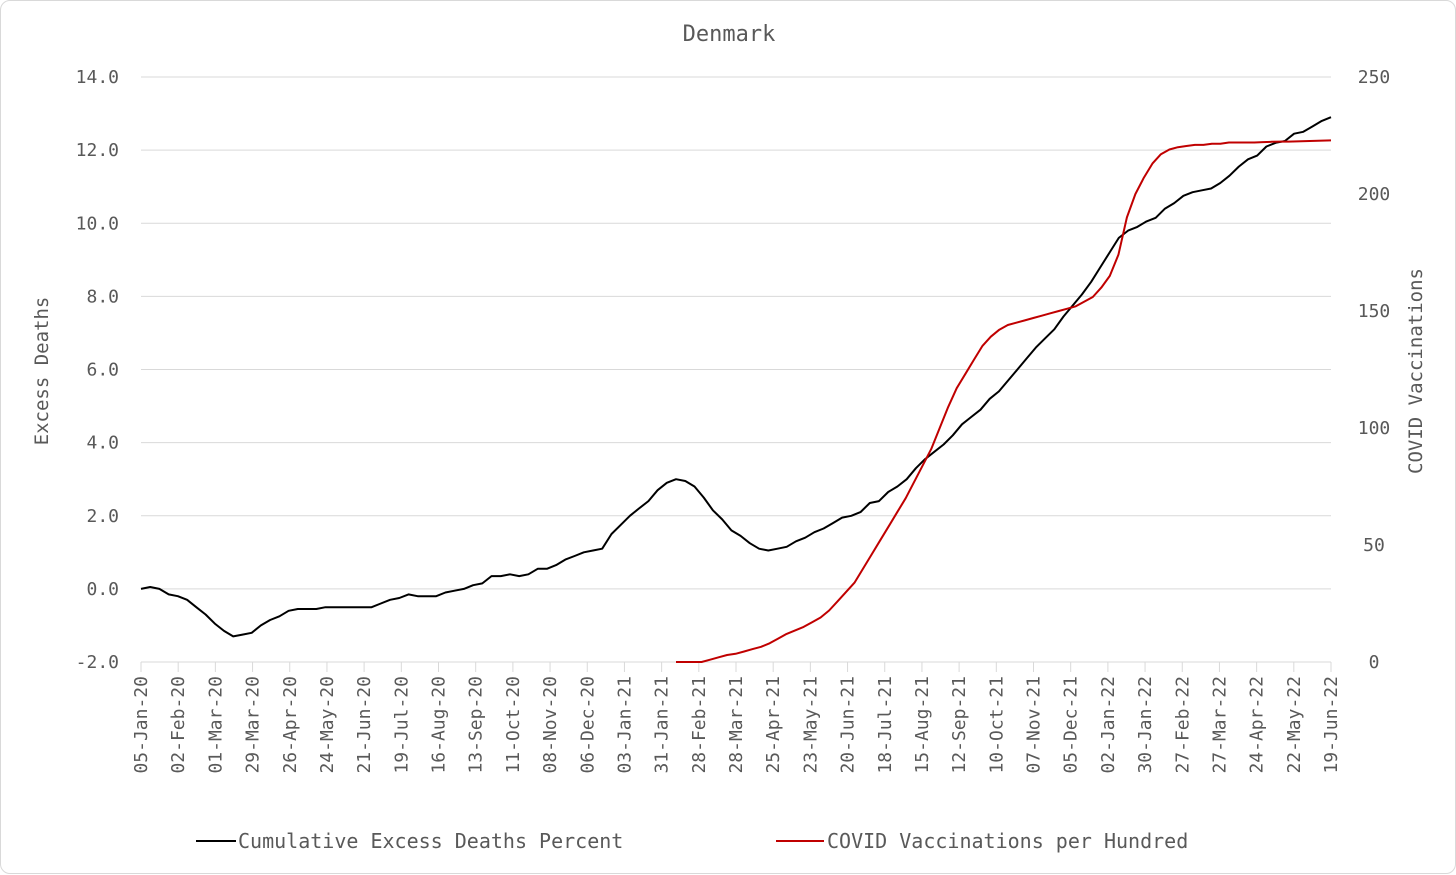 Image resolution: width=1456 pixels, height=875 pixels. I want to click on x-tick-label: 07-Nov-21, so click(1034, 725).